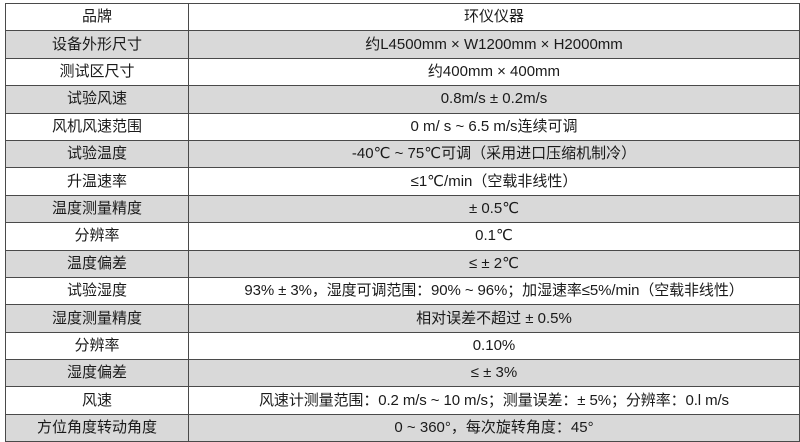 The height and width of the screenshot is (442, 800). I want to click on table-row: 方位角度转动角度 0 ~ 360°，每次旋转角度：45°, so click(402, 427).